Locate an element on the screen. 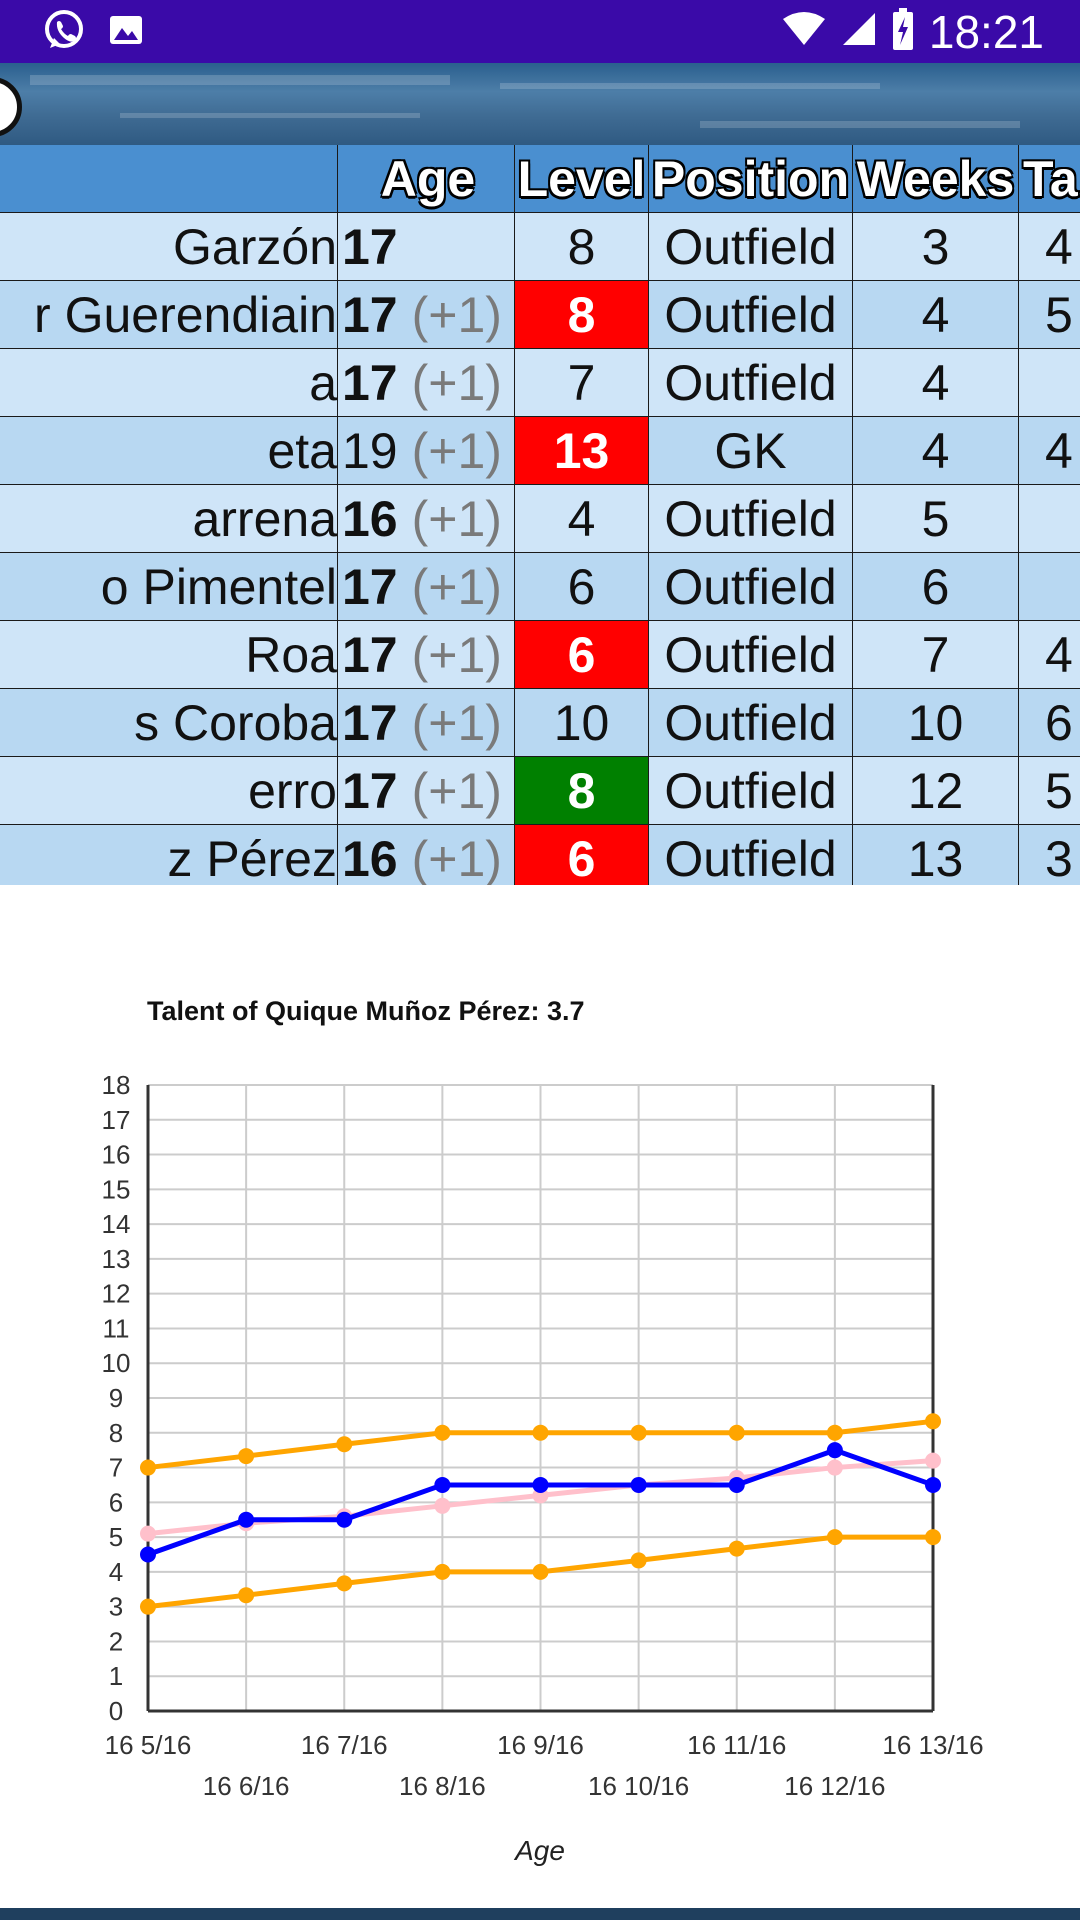  player-name-text: o Pimentel is located at coordinates (218, 586).